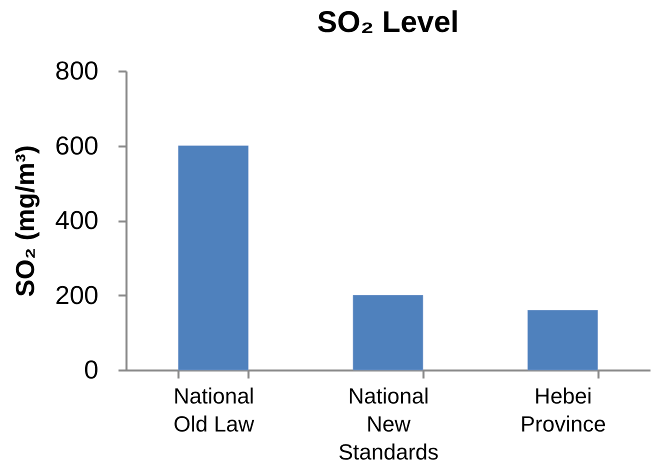  What do you see at coordinates (563, 410) in the screenshot?
I see `x-tick-label: Hebei Province` at bounding box center [563, 410].